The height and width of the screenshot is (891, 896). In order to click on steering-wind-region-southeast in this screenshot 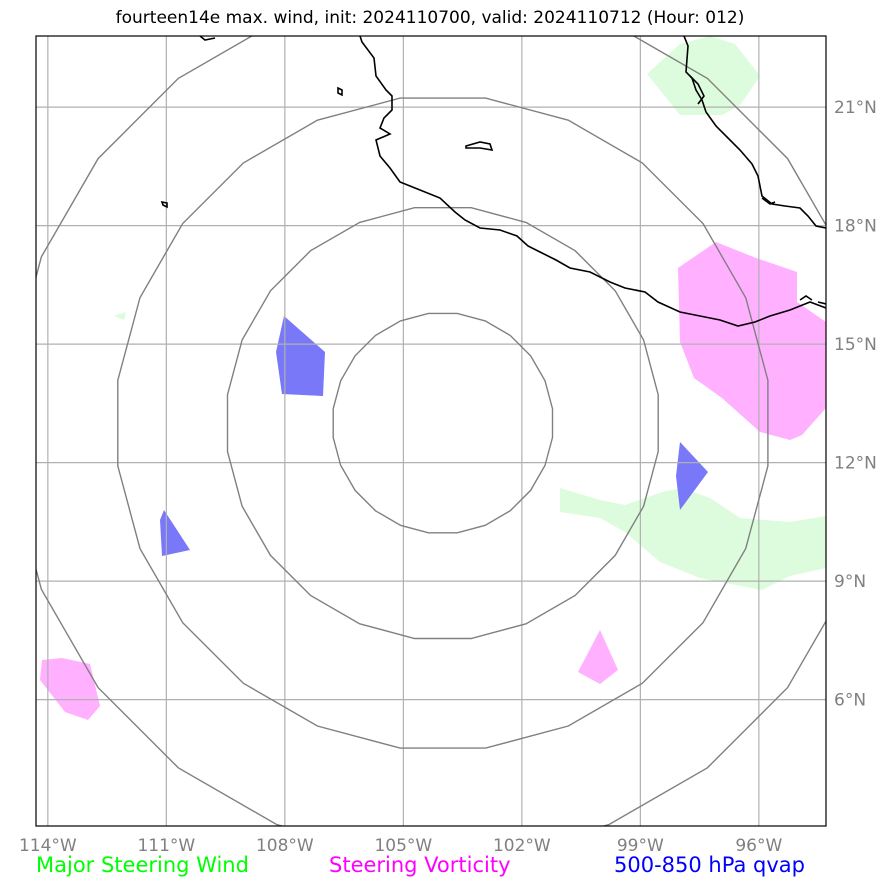, I will do `click(693, 539)`.